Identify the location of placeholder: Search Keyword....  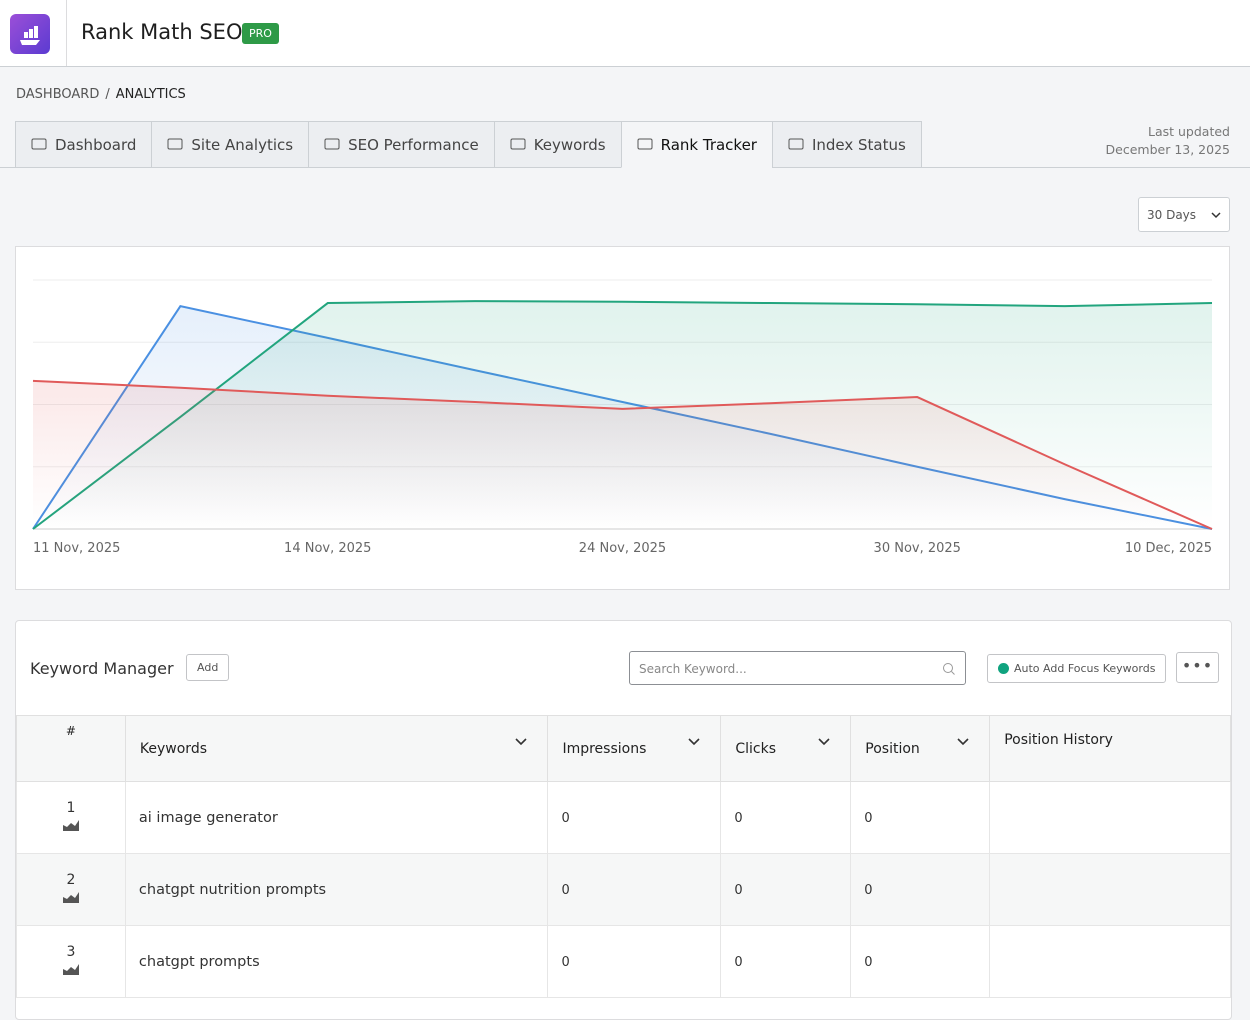
(693, 669).